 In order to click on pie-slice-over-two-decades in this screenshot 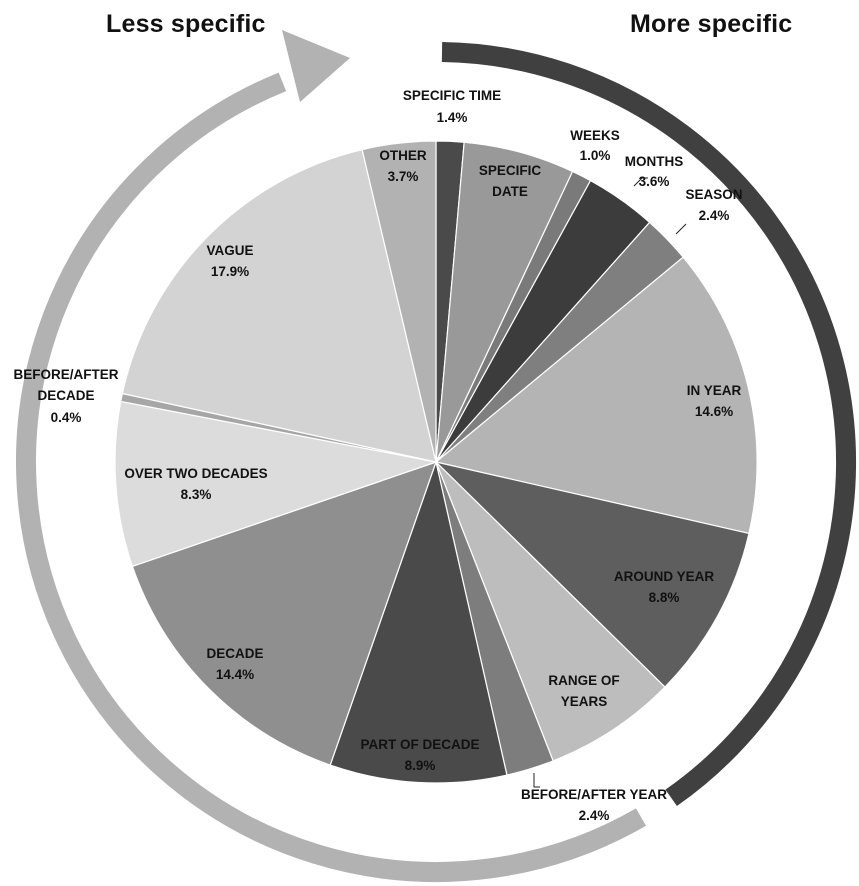, I will do `click(276, 484)`.